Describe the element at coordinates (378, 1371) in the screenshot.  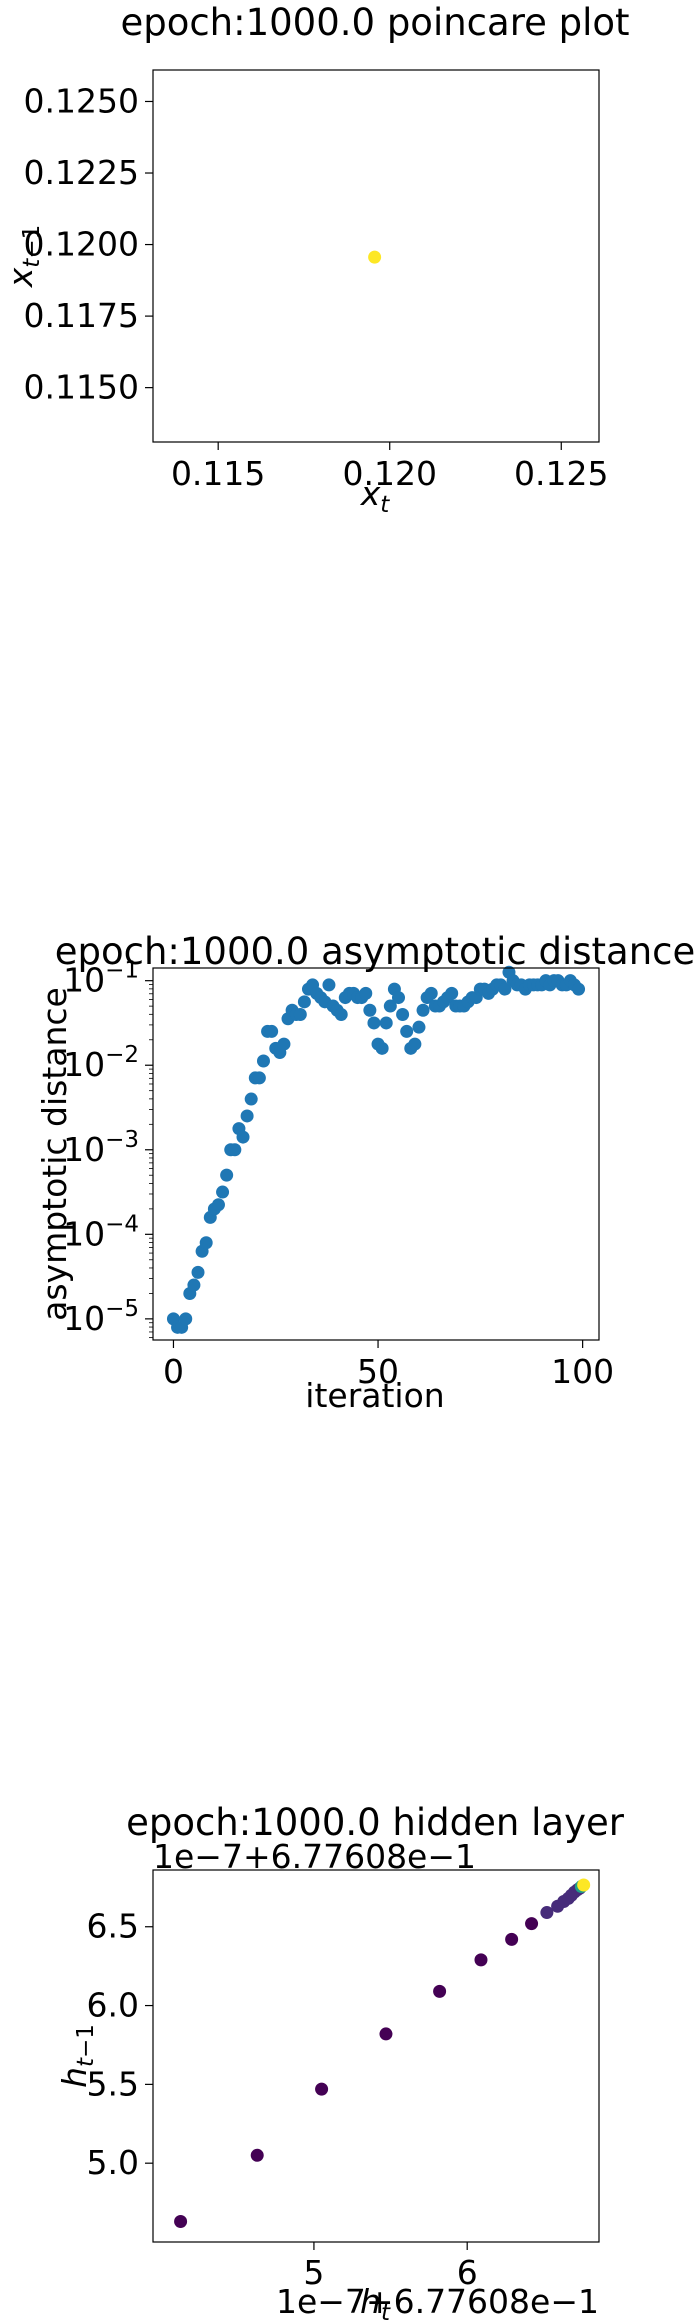
I see `x-tick-label: 50` at that location.